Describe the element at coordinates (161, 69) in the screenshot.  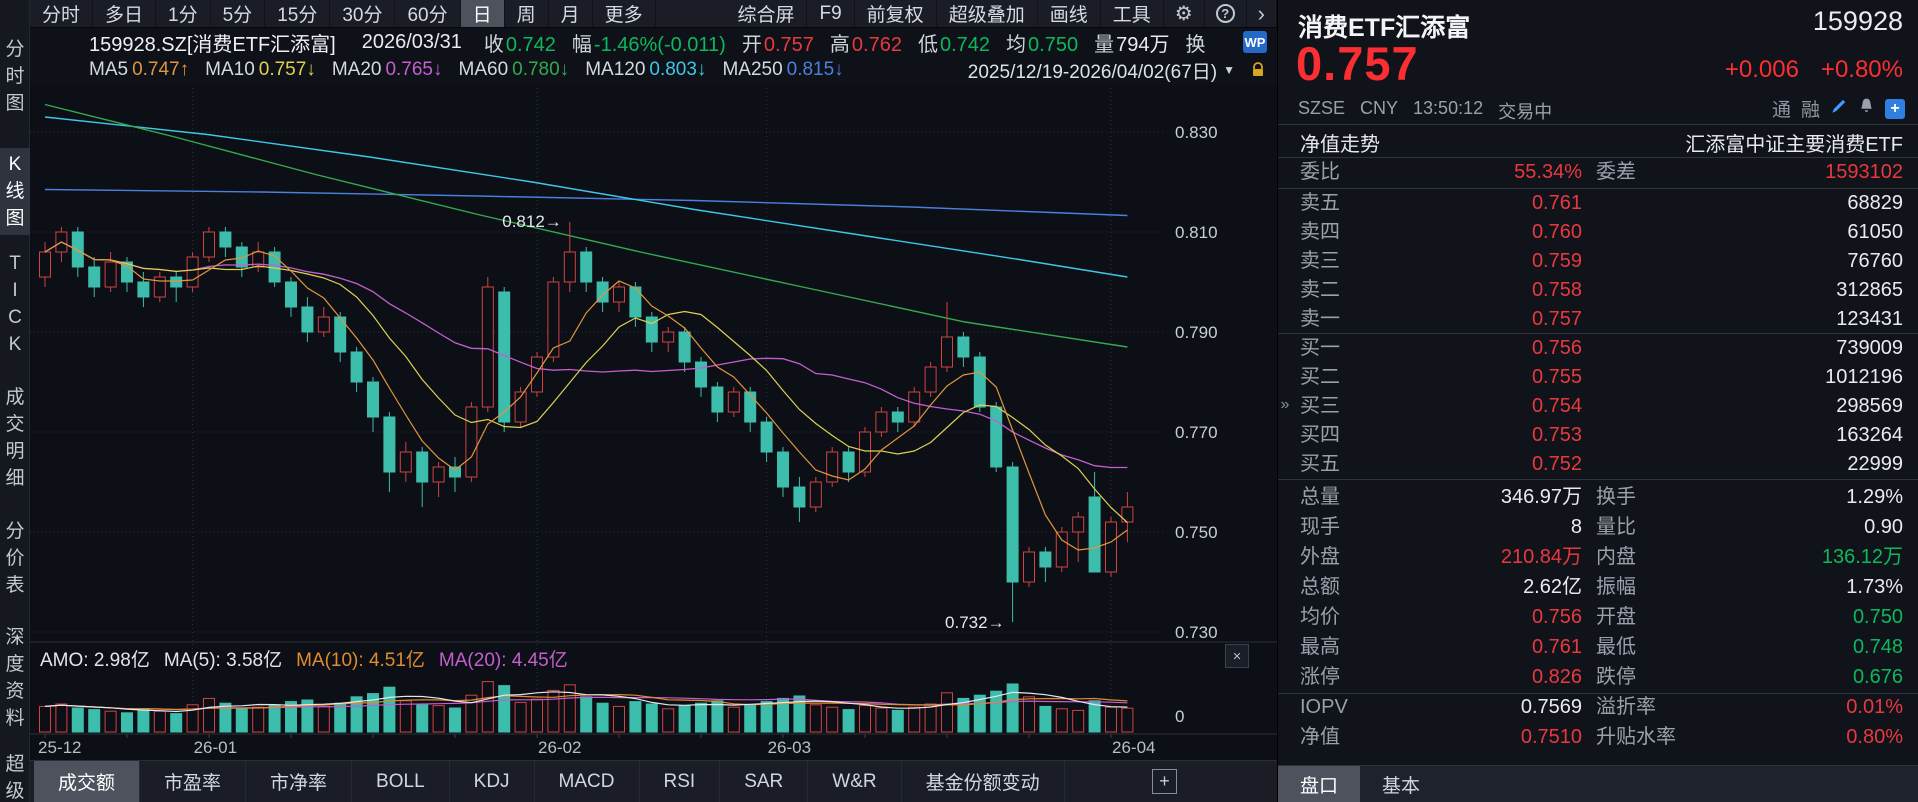
I see `ma-value: 0.747↑` at that location.